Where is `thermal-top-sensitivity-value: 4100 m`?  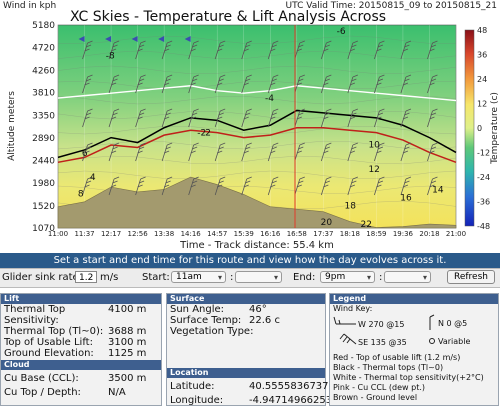
thermal-top-sensitivity-value: 4100 m is located at coordinates (127, 309).